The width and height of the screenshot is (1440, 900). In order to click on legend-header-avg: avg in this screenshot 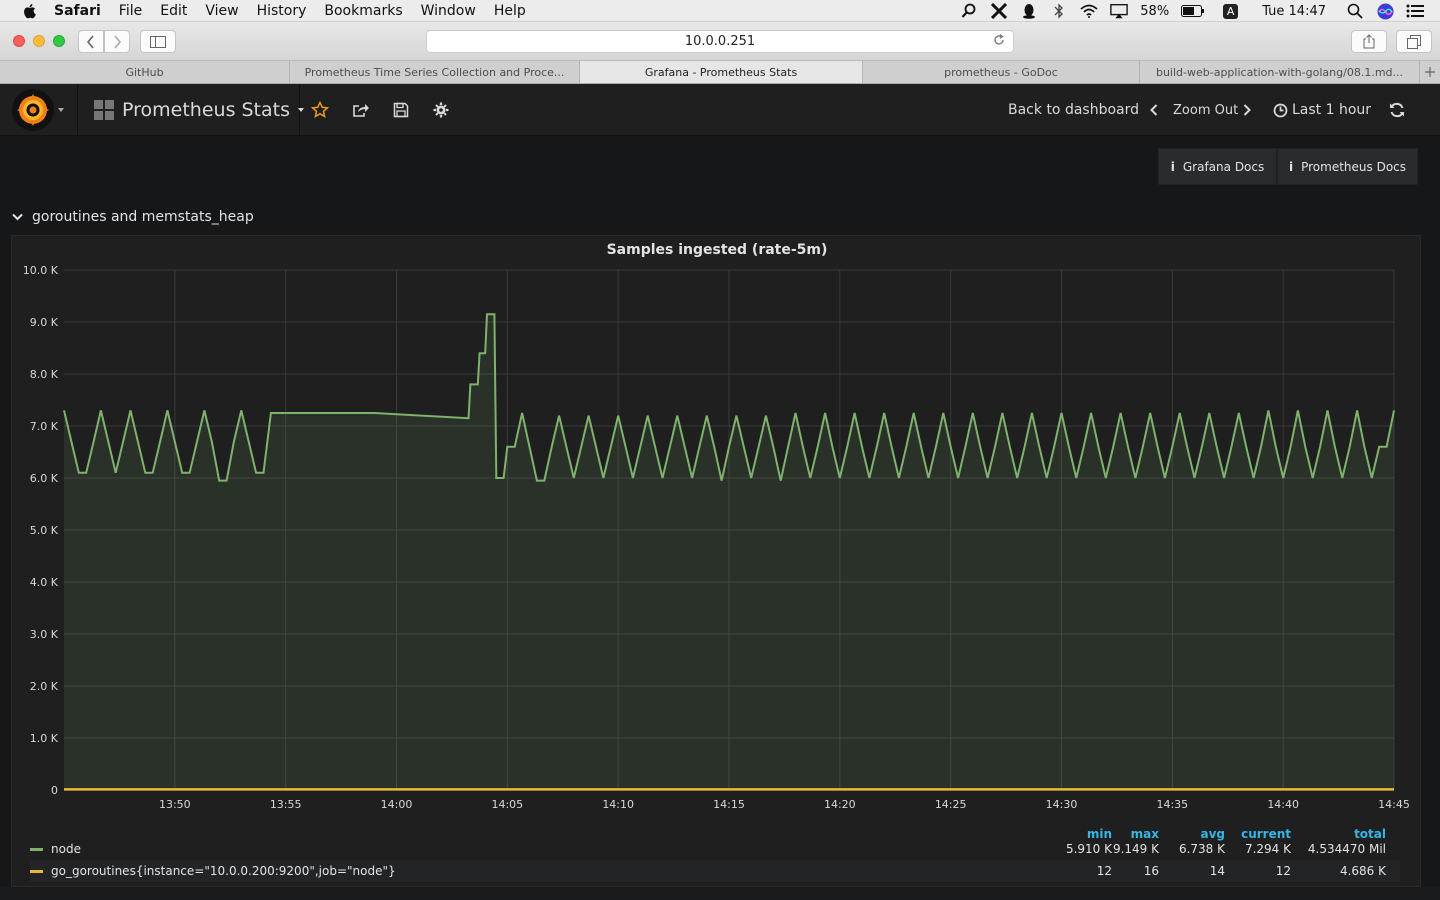, I will do `click(1212, 834)`.